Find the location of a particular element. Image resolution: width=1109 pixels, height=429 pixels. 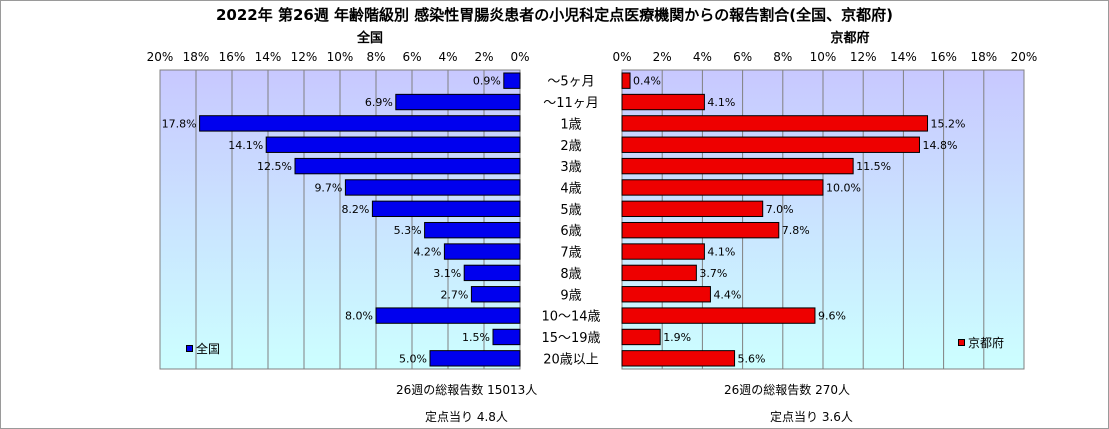

category-label: ～11ヶ月 is located at coordinates (571, 103).